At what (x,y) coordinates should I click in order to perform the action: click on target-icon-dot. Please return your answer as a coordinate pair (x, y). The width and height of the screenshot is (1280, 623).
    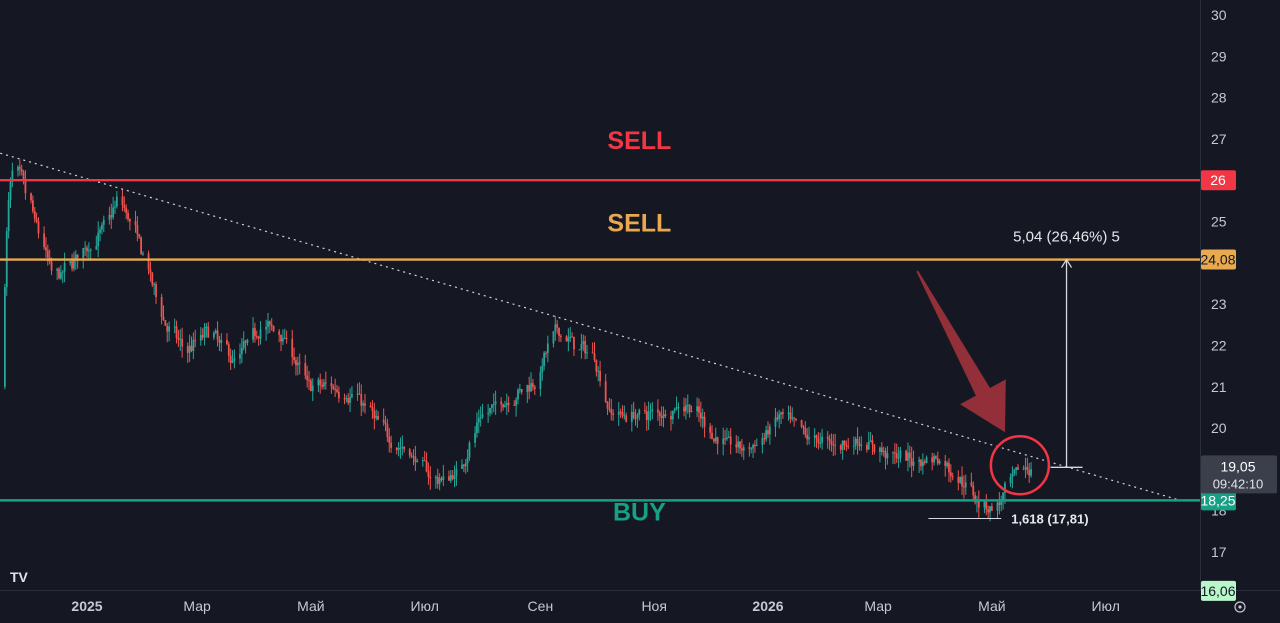
    Looking at the image, I should click on (1240, 607).